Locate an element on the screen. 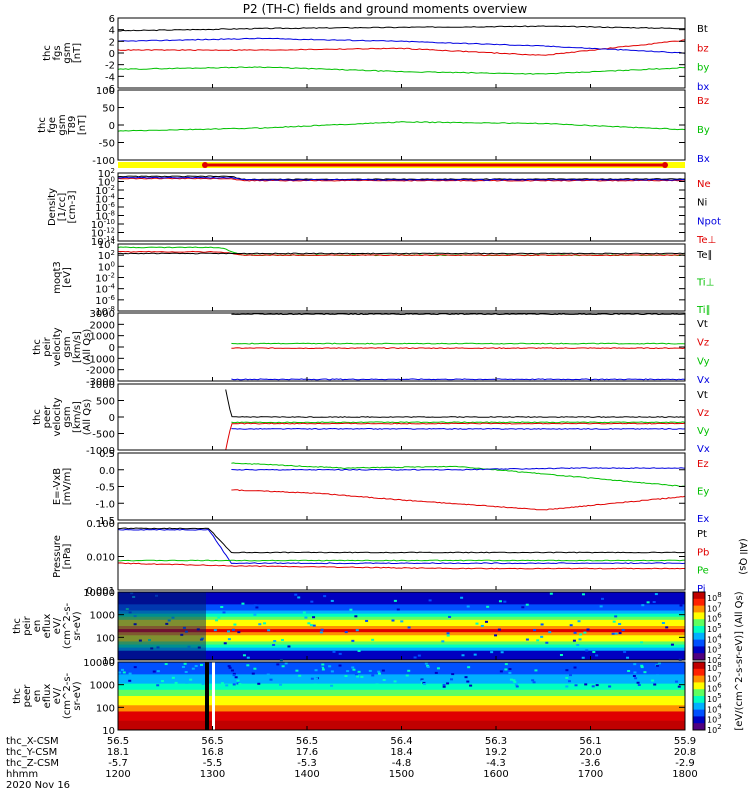 This screenshot has width=750, height=800. legend-label: Ey is located at coordinates (703, 492).